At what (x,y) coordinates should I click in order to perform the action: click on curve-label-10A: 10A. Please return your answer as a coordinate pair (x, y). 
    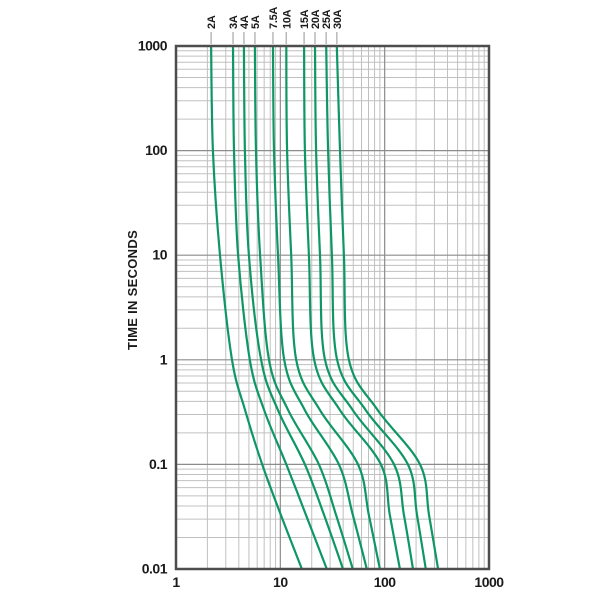
    Looking at the image, I should click on (287, 19).